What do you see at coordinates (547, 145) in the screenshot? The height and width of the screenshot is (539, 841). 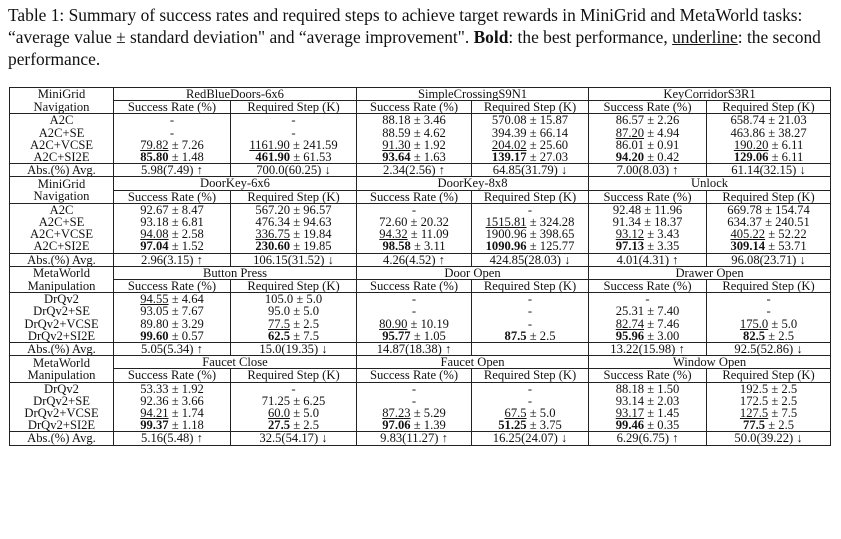 I see `std-dev: ± 25.60` at bounding box center [547, 145].